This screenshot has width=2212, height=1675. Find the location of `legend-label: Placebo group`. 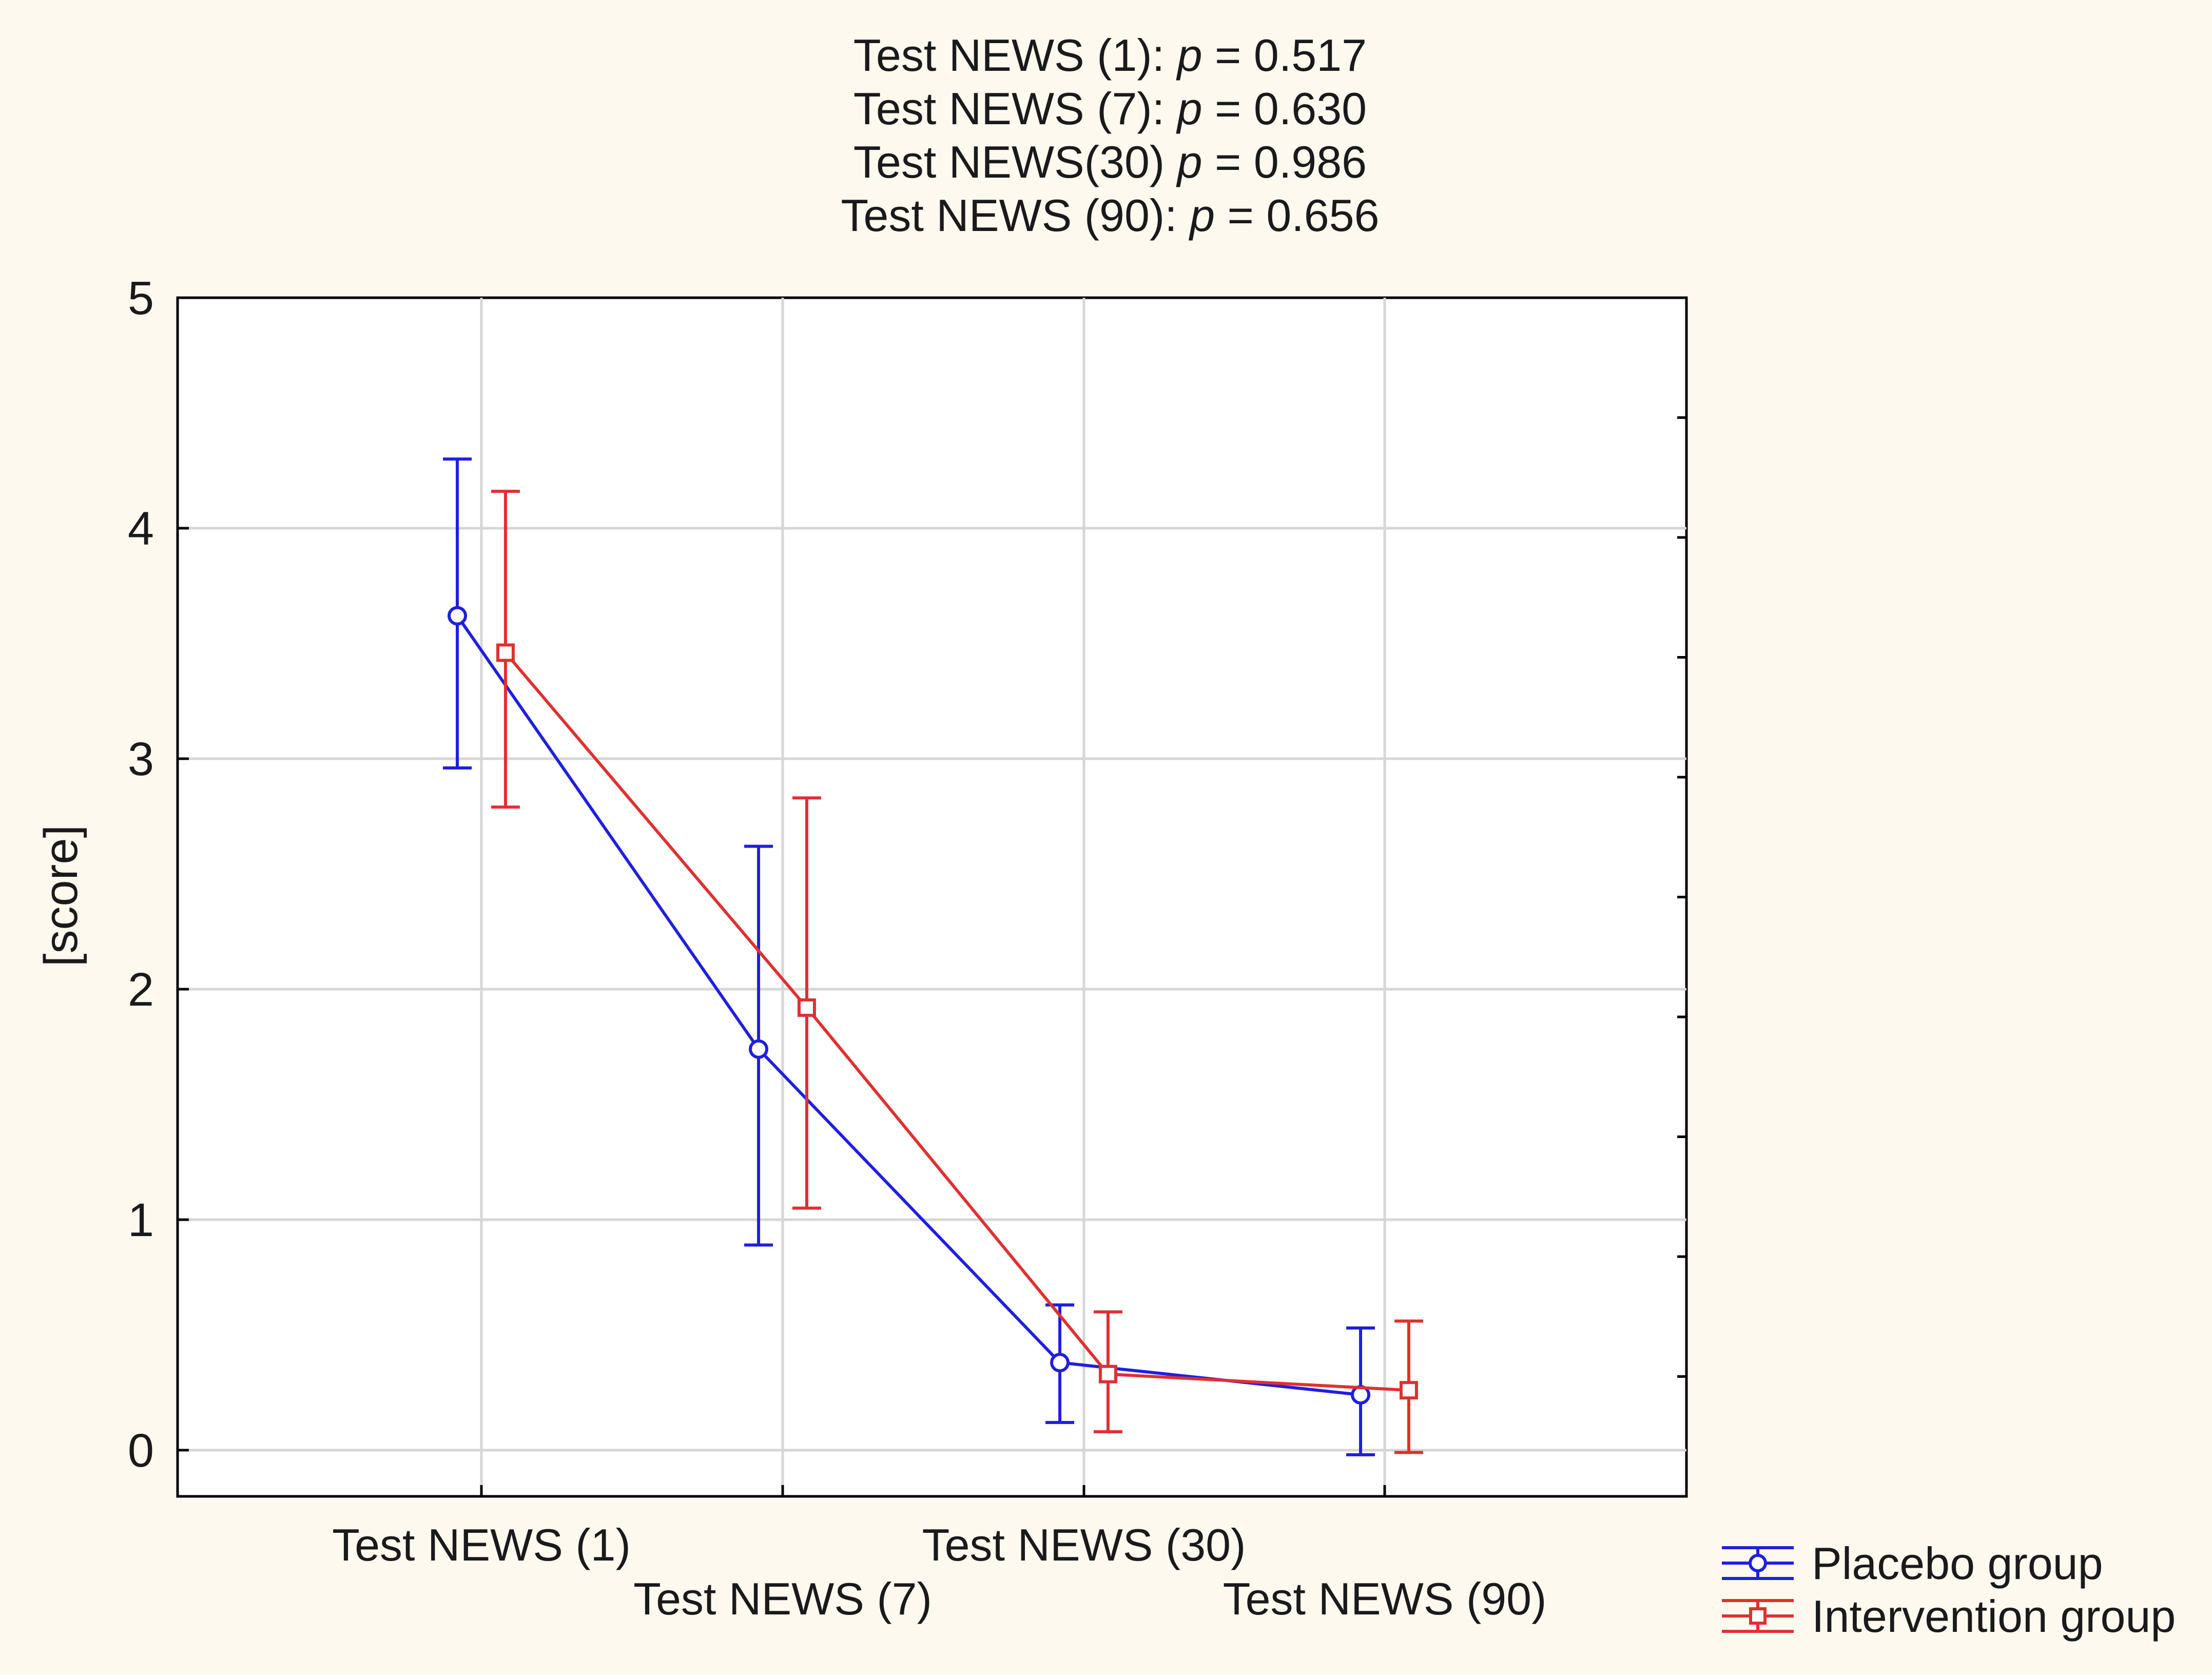

legend-label: Placebo group is located at coordinates (1957, 1563).